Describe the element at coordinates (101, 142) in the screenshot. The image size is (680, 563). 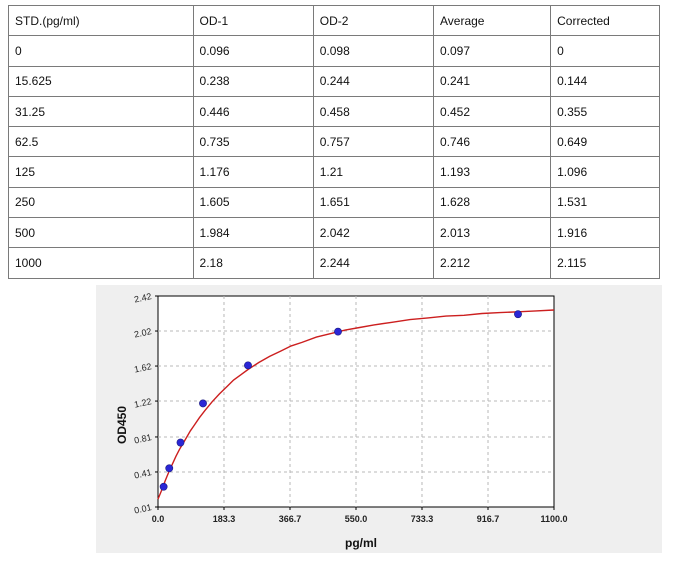
I see `table-cell: 62.5` at that location.